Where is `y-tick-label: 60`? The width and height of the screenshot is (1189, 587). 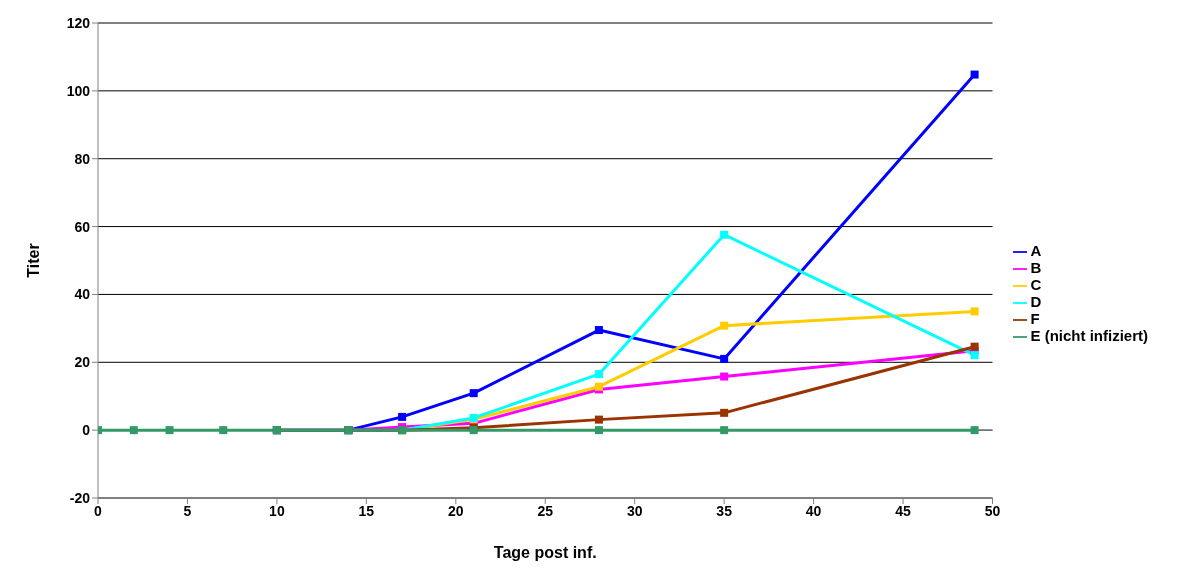
y-tick-label: 60 is located at coordinates (82, 226).